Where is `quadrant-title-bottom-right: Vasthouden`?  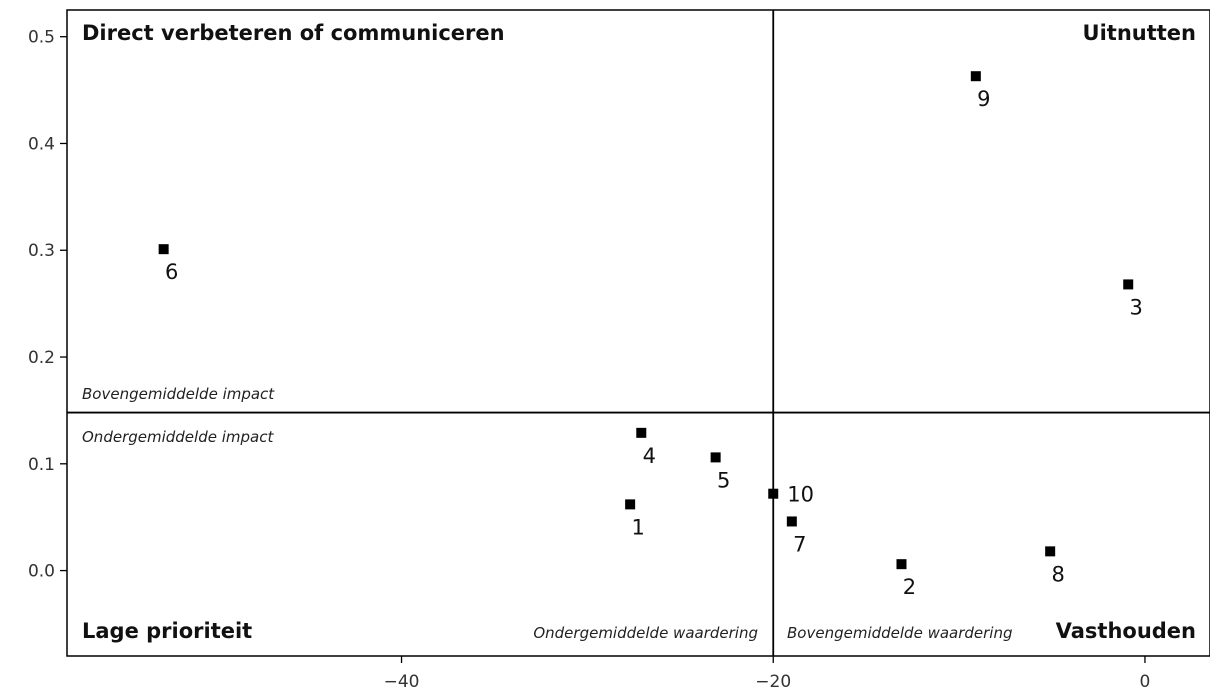
quadrant-title-bottom-right: Vasthouden is located at coordinates (1126, 631).